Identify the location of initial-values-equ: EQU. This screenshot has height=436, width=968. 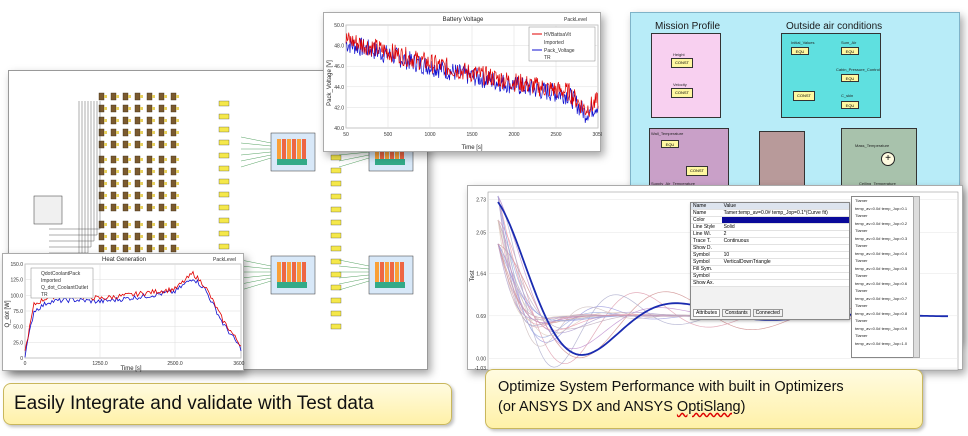
(800, 51).